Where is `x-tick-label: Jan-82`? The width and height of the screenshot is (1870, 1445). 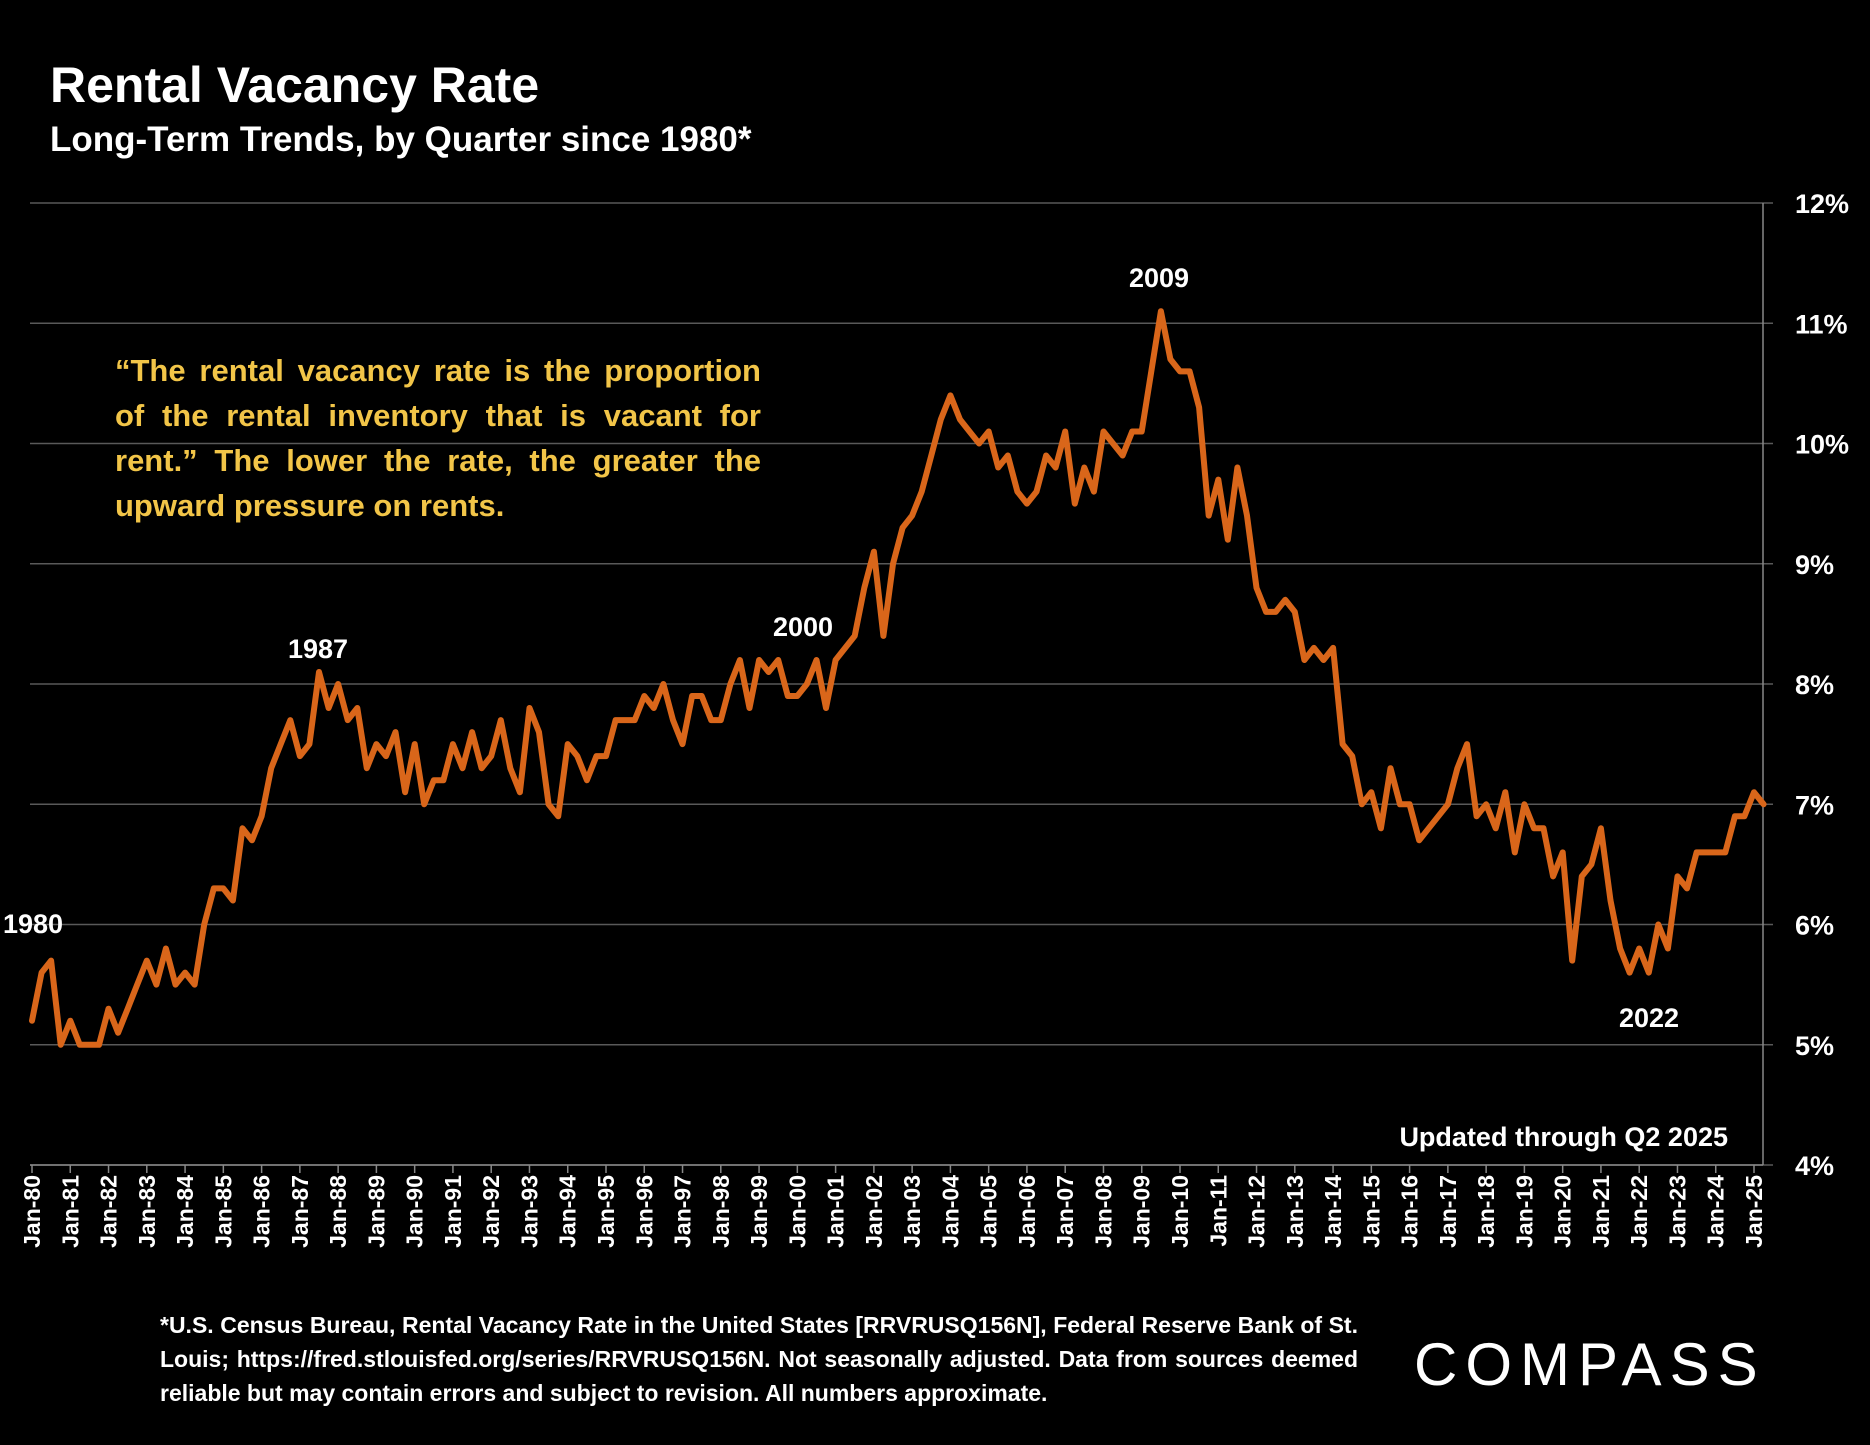
x-tick-label: Jan-82 is located at coordinates (109, 1211).